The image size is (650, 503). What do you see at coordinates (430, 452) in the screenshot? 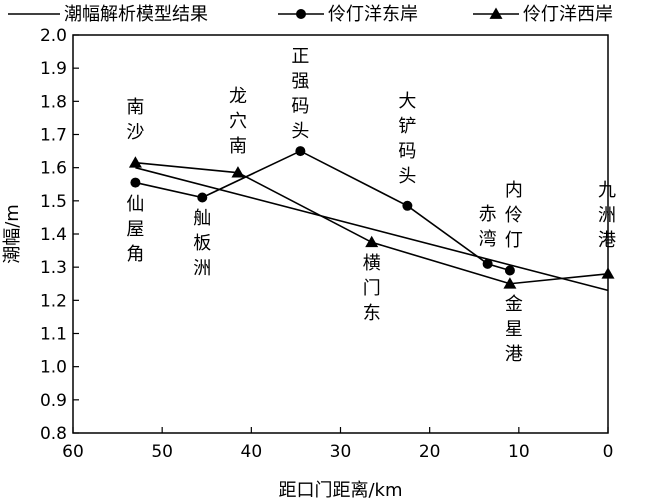
I see `x-tick-label: 20` at bounding box center [430, 452].